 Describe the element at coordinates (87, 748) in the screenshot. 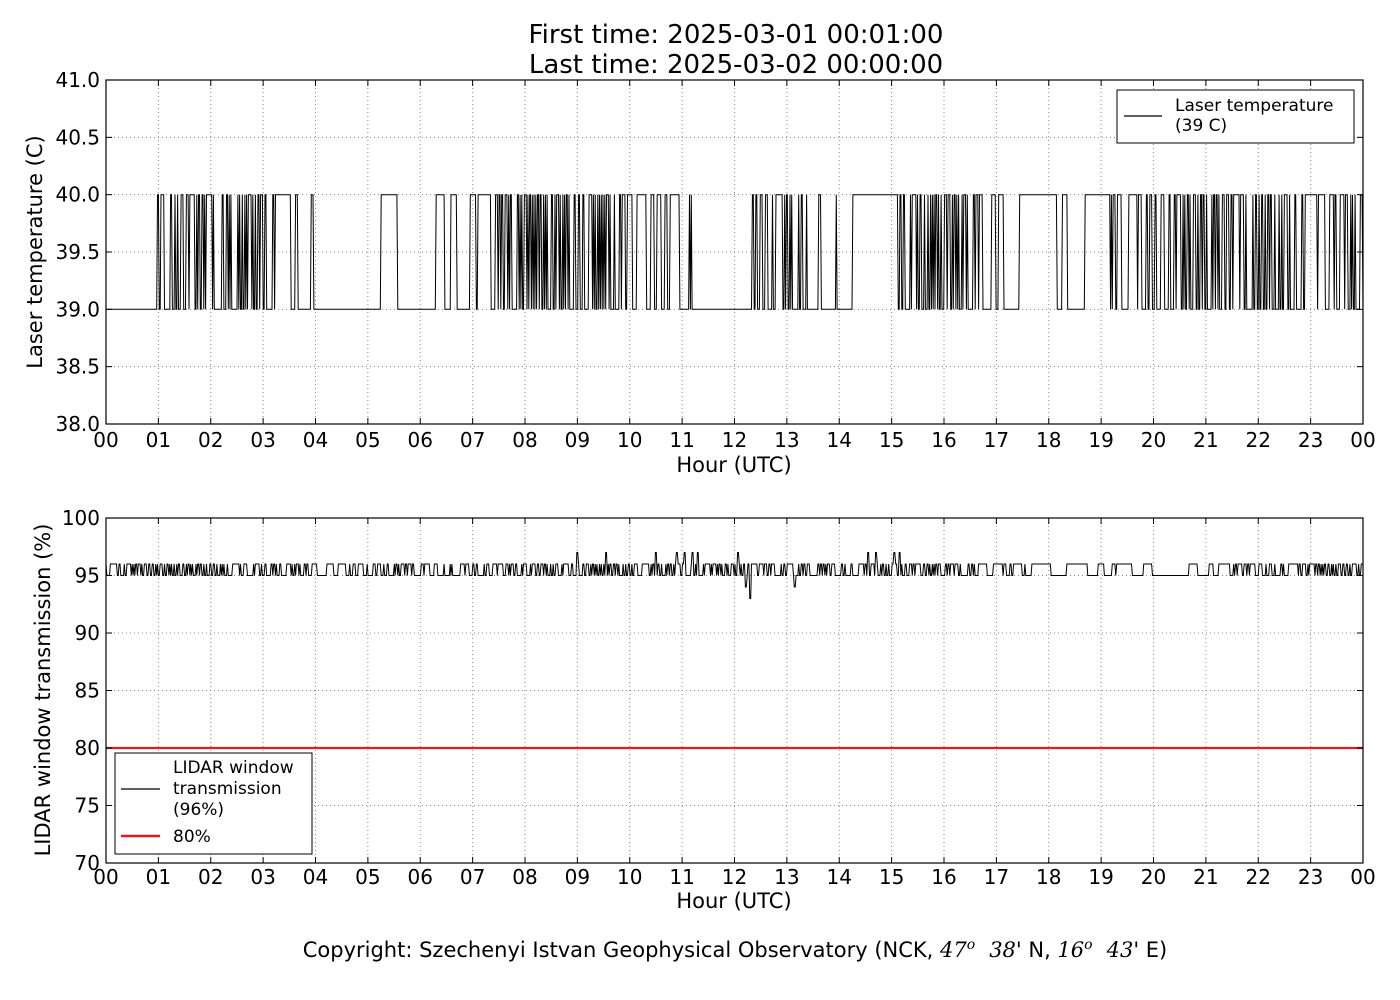

I see `y-tick-label: 80` at that location.